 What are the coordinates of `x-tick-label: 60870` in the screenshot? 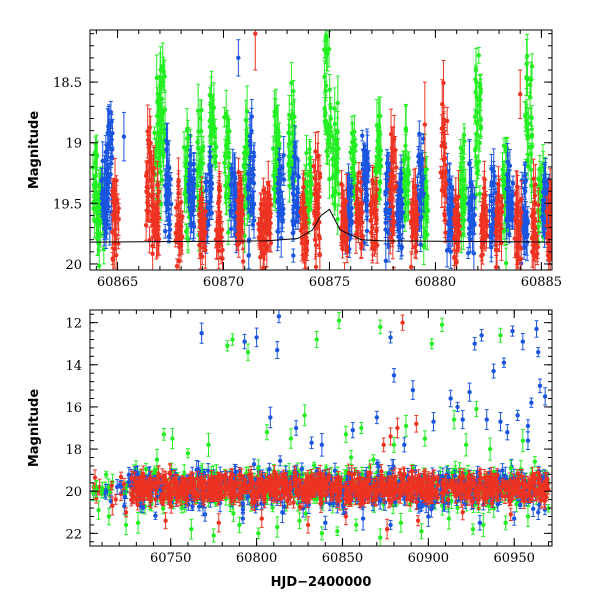 It's located at (223, 282).